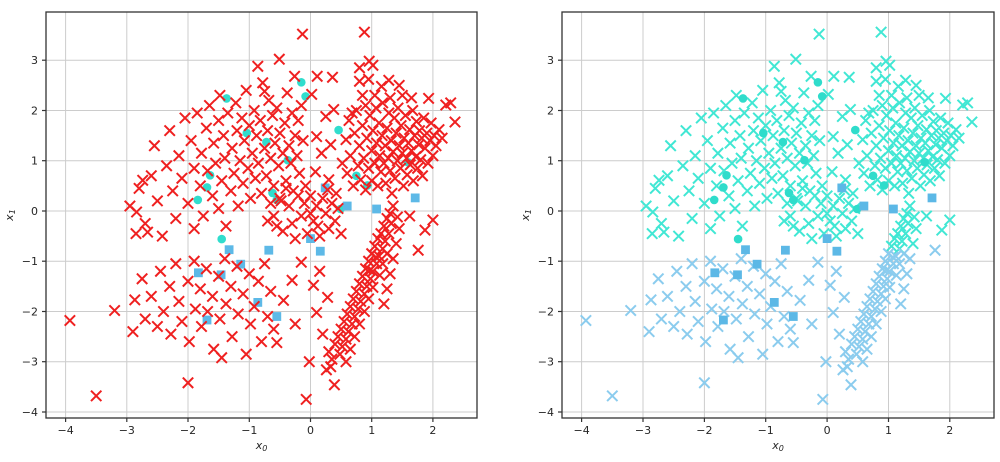  What do you see at coordinates (581, 430) in the screenshot?
I see `x-tick-label: −4` at bounding box center [581, 430].